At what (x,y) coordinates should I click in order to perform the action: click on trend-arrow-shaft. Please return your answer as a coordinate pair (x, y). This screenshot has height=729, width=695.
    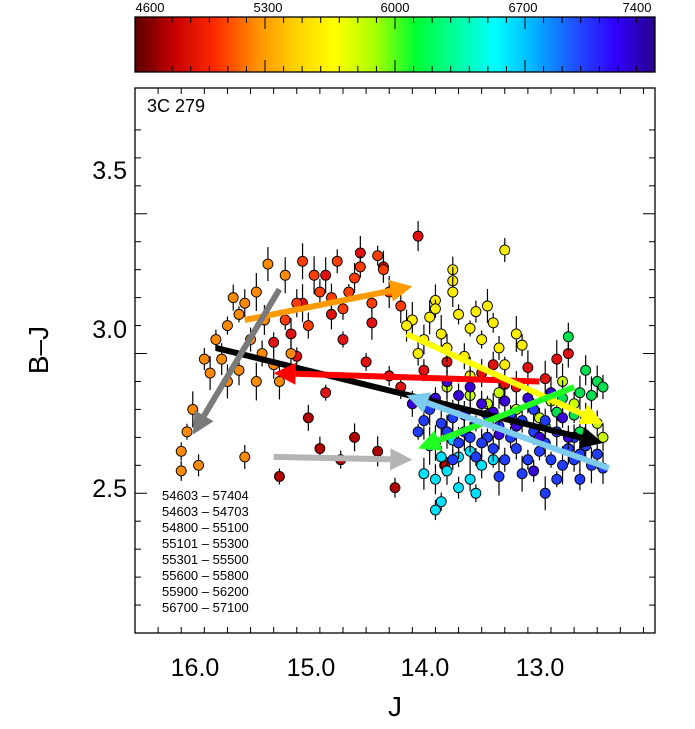
    Looking at the image, I should click on (318, 305).